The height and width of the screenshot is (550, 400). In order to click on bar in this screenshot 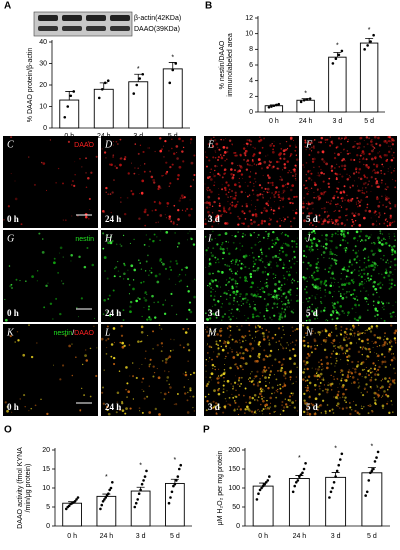, I will do `click(263, 506)`.